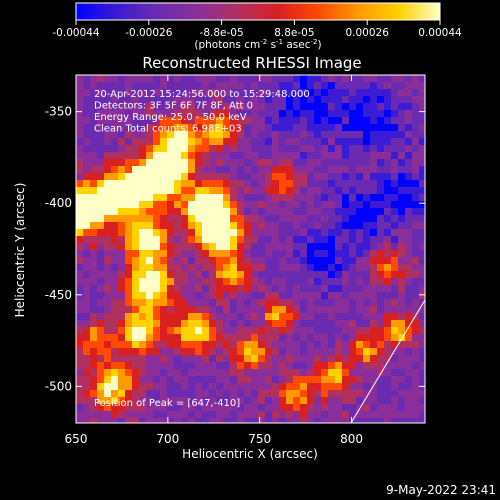 This screenshot has height=500, width=500. I want to click on colorbar-tick-label: -8.8e-05, so click(222, 33).